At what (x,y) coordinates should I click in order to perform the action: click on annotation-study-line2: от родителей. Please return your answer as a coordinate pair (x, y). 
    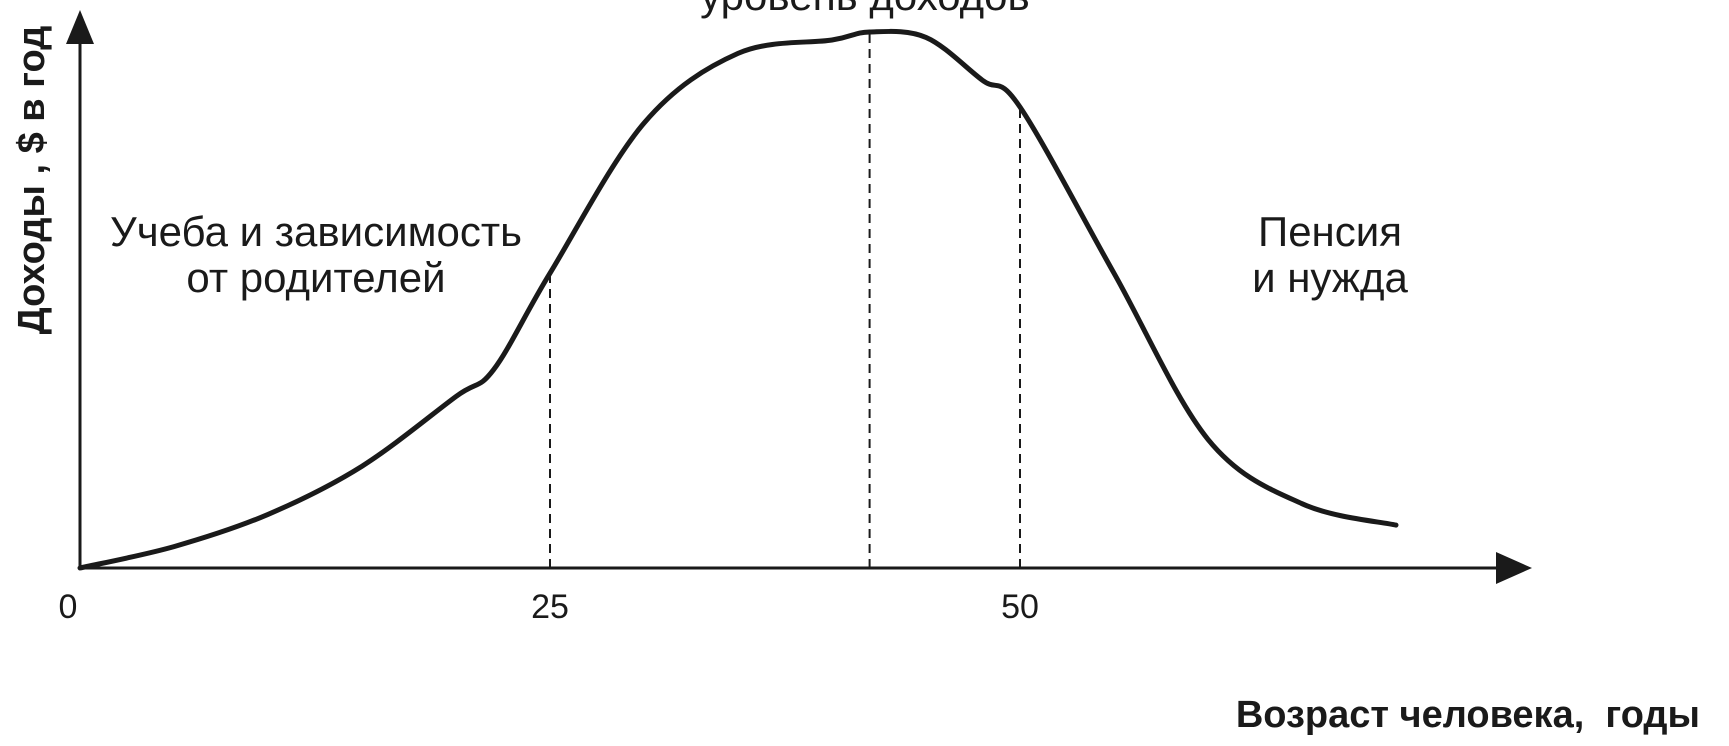
    Looking at the image, I should click on (315, 277).